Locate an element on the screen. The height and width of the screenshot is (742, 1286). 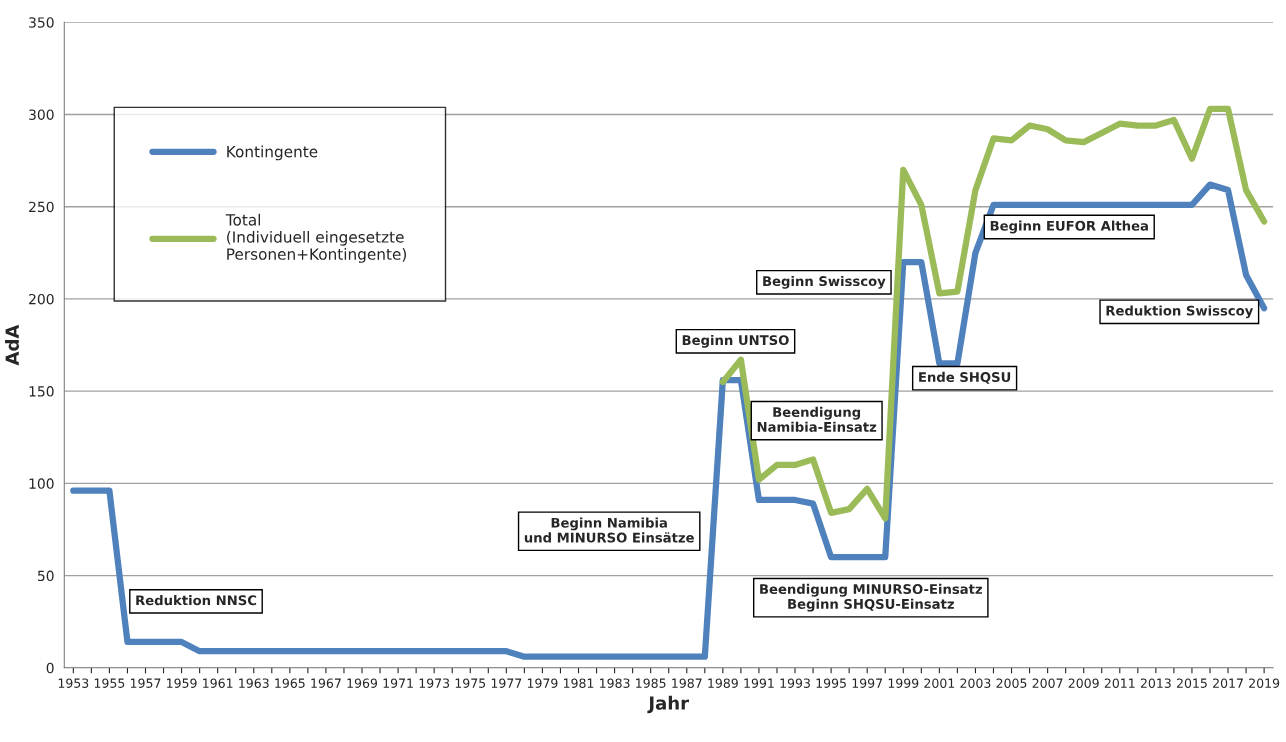
x-tick-label: 2017 is located at coordinates (1228, 683).